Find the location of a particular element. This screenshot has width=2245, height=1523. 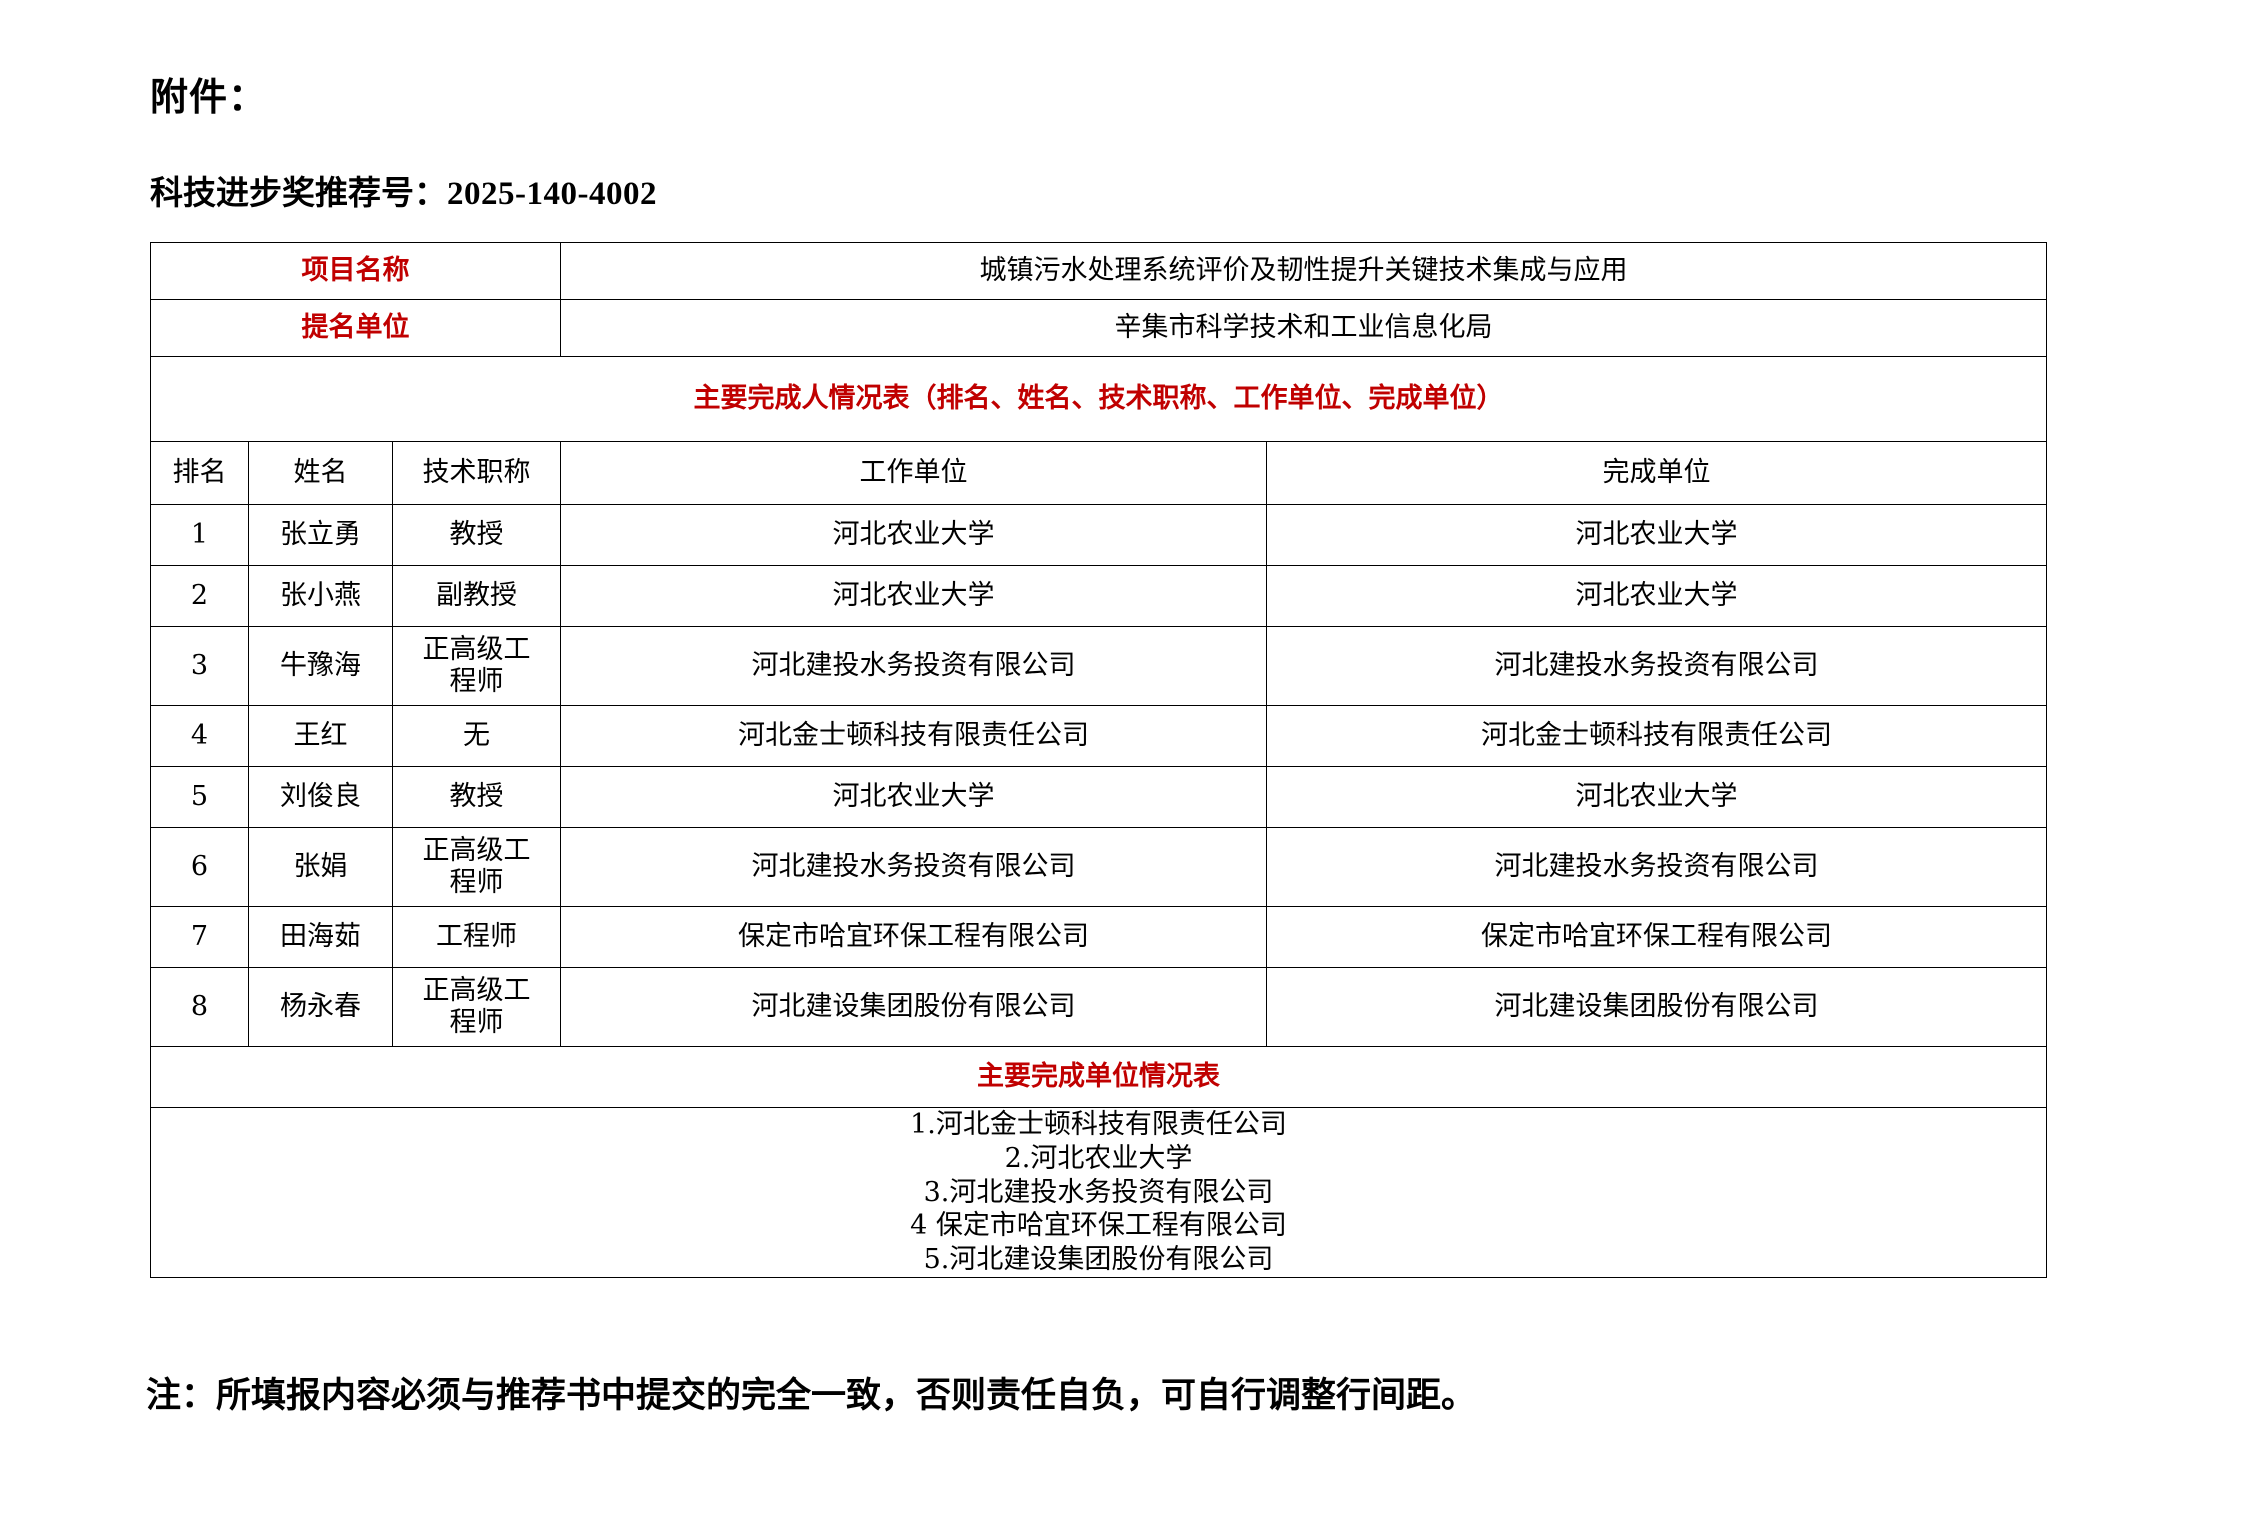

footer-note: 注：所填报内容必须与推荐书中提交的完全一致，否则责任自负，可自行调整行间距。 is located at coordinates (811, 1395).